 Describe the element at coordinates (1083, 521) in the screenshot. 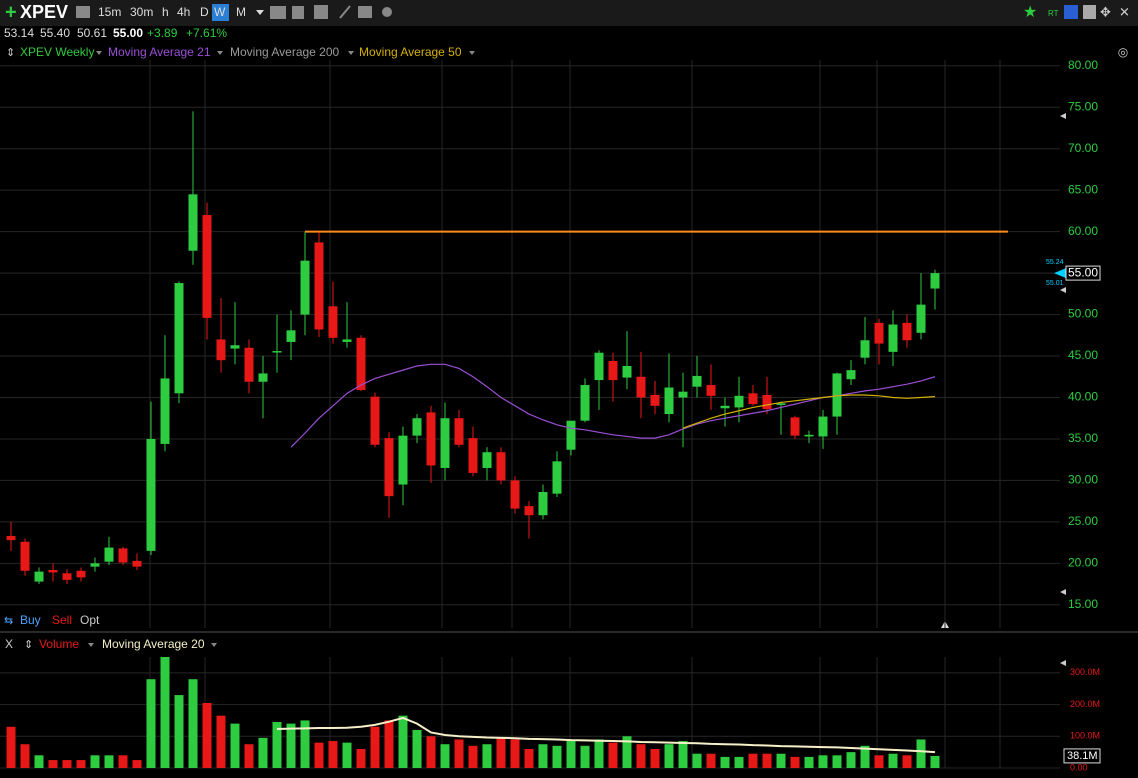

I see `y-tick-label: 25.00` at that location.